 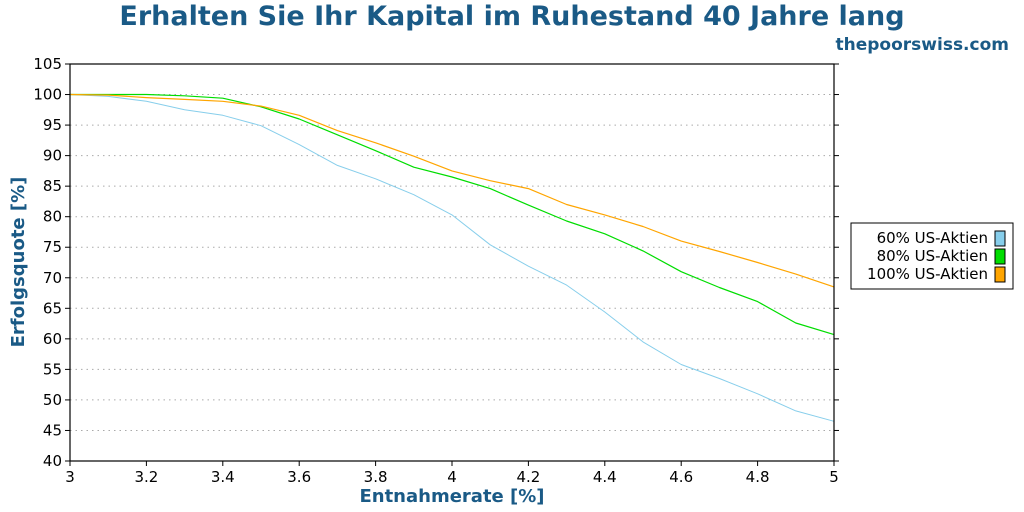 What do you see at coordinates (18, 262) in the screenshot?
I see `y-axis-label: Erfolgsquote [%]` at bounding box center [18, 262].